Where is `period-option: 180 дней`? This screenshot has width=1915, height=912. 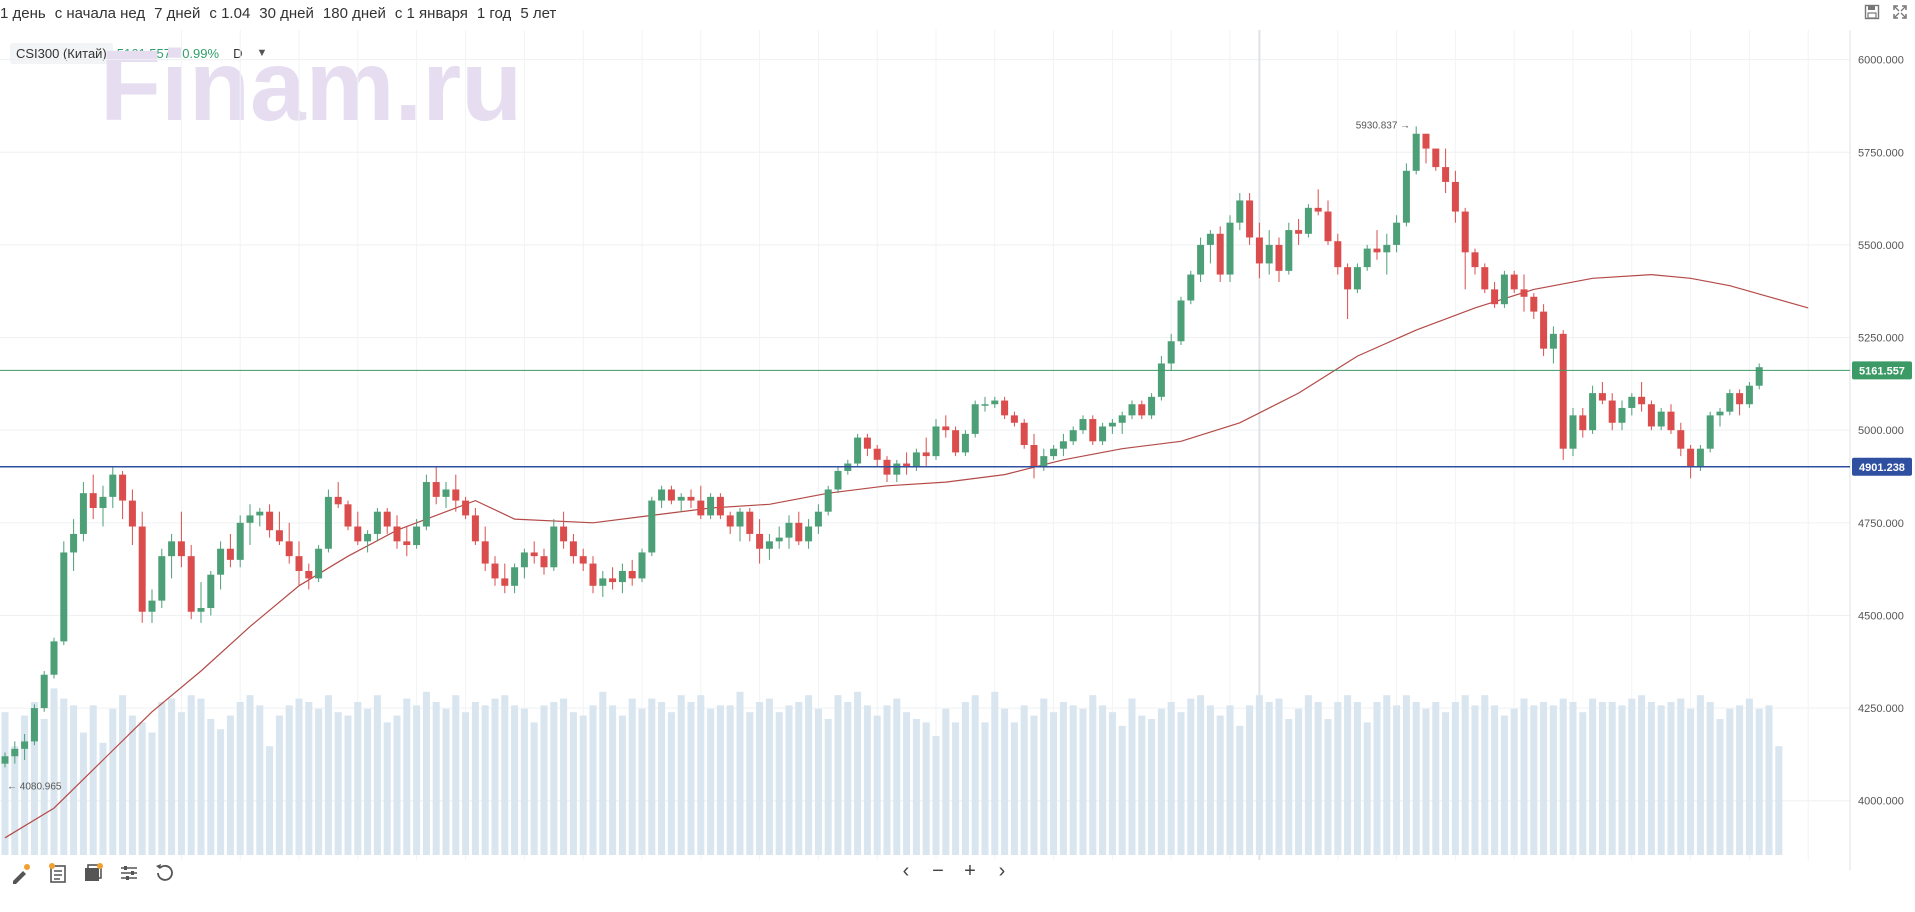 period-option: 180 дней is located at coordinates (354, 13).